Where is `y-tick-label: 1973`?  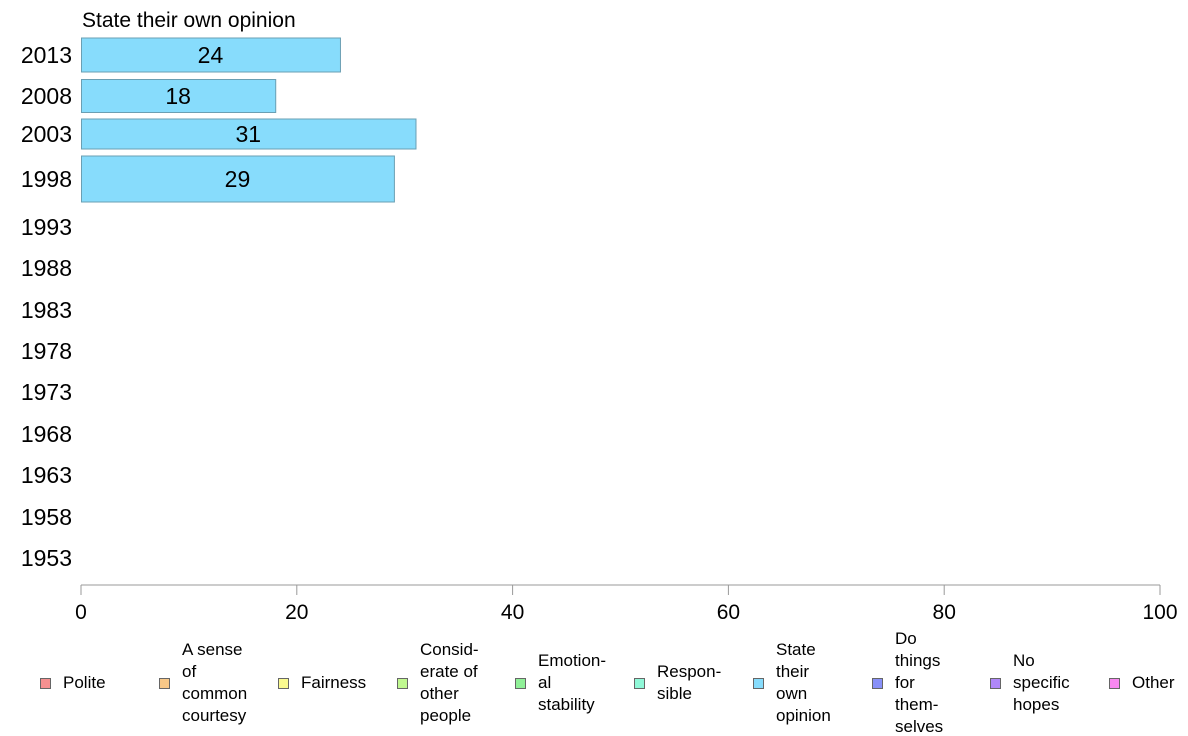 y-tick-label: 1973 is located at coordinates (46, 392).